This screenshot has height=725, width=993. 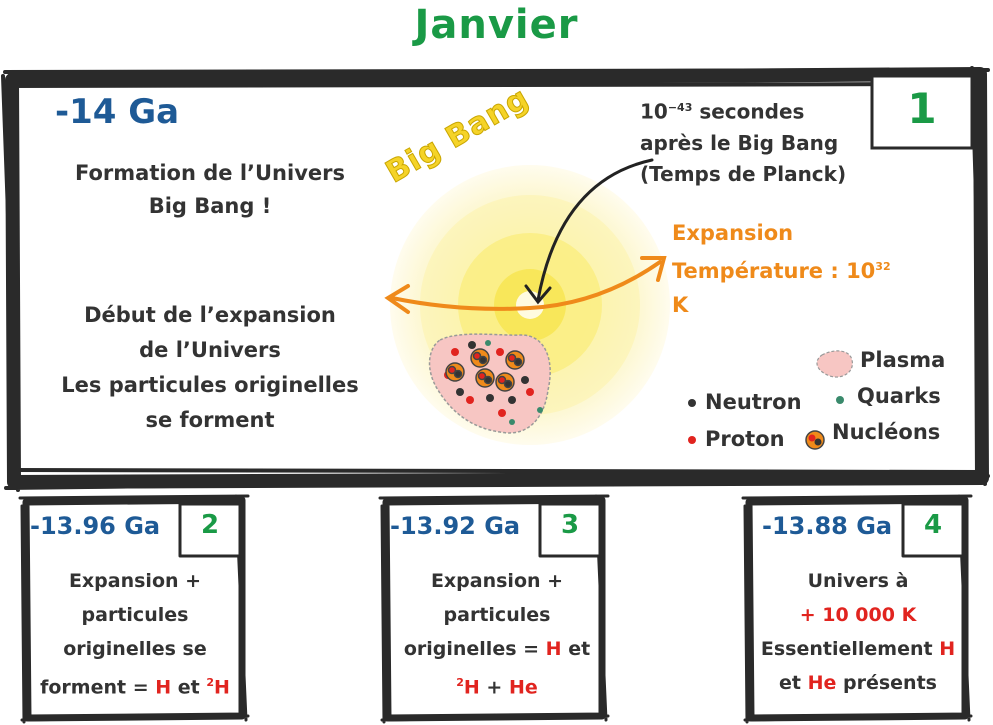 What do you see at coordinates (570, 525) in the screenshot?
I see `day-number-panel-3: 3` at bounding box center [570, 525].